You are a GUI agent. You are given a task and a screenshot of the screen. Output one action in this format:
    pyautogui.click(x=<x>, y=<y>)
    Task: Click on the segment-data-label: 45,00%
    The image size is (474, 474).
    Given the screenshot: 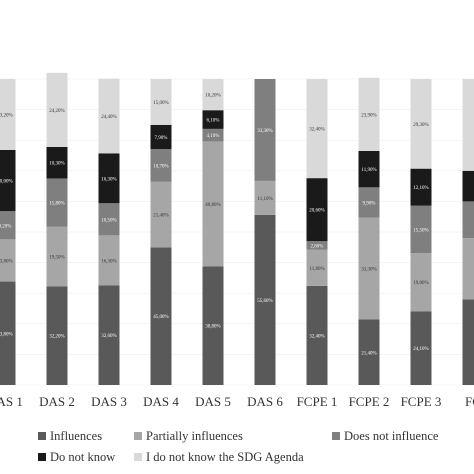 What is the action you would take?
    pyautogui.click(x=160, y=317)
    